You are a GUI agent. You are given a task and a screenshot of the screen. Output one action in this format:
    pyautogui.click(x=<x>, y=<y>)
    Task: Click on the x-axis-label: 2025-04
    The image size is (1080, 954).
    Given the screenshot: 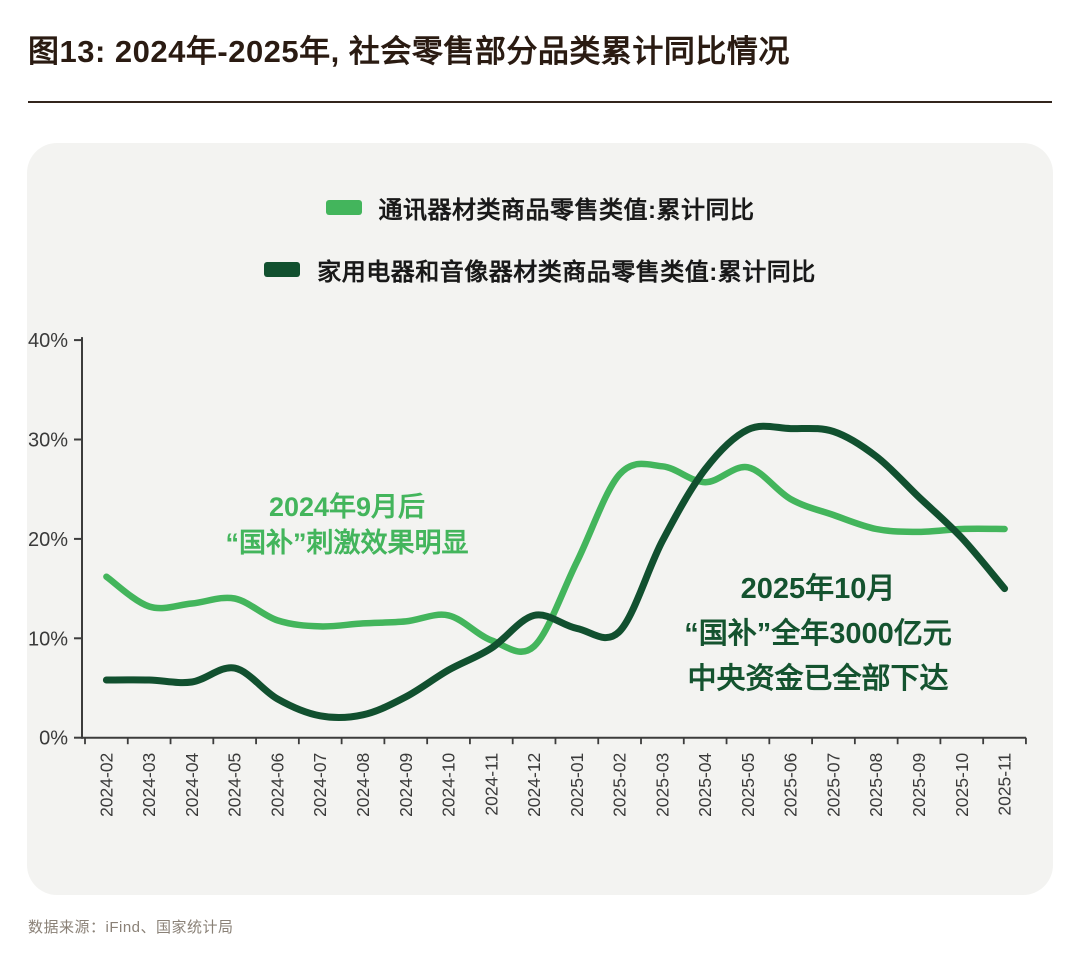 What is the action you would take?
    pyautogui.click(x=705, y=784)
    